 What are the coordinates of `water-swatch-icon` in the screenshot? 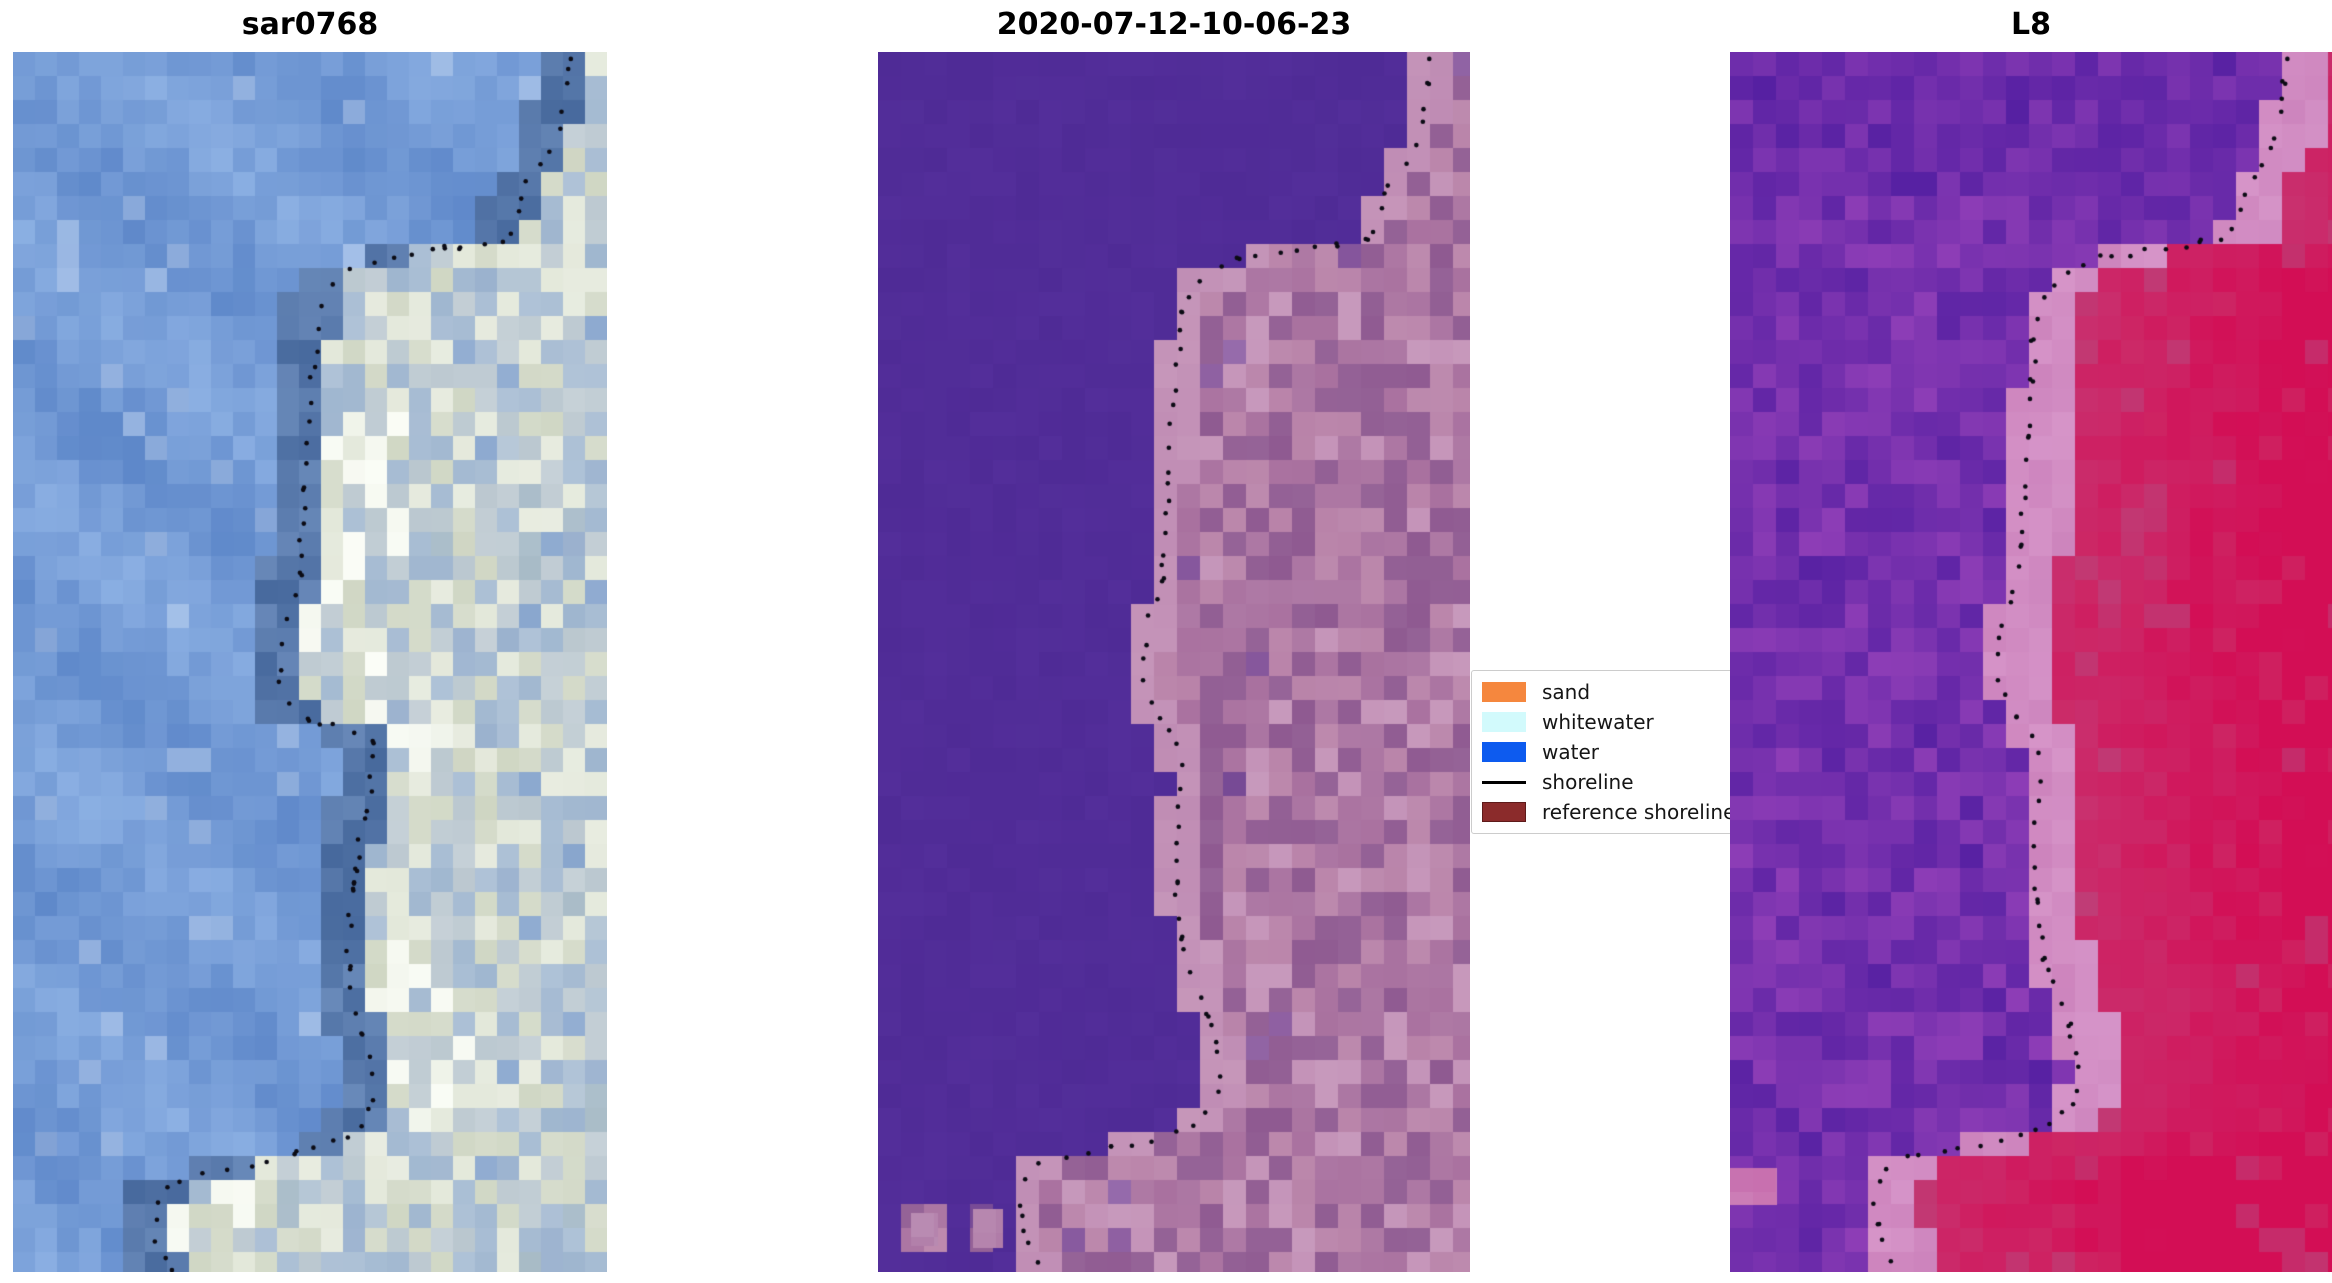 It's located at (1504, 752).